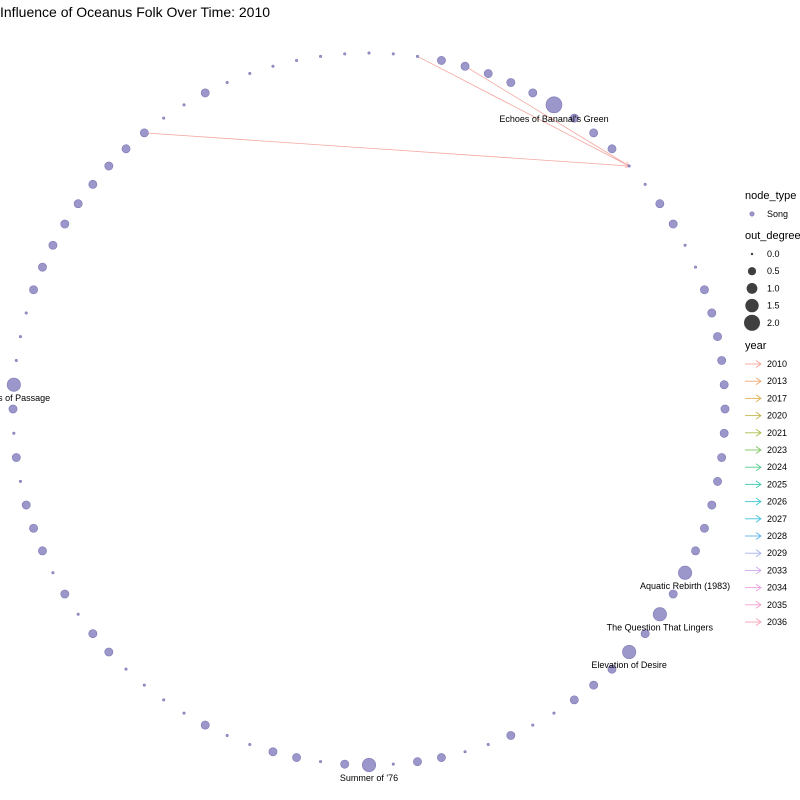 Image resolution: width=800 pixels, height=800 pixels. I want to click on legend-year-label-9: 2027, so click(777, 519).